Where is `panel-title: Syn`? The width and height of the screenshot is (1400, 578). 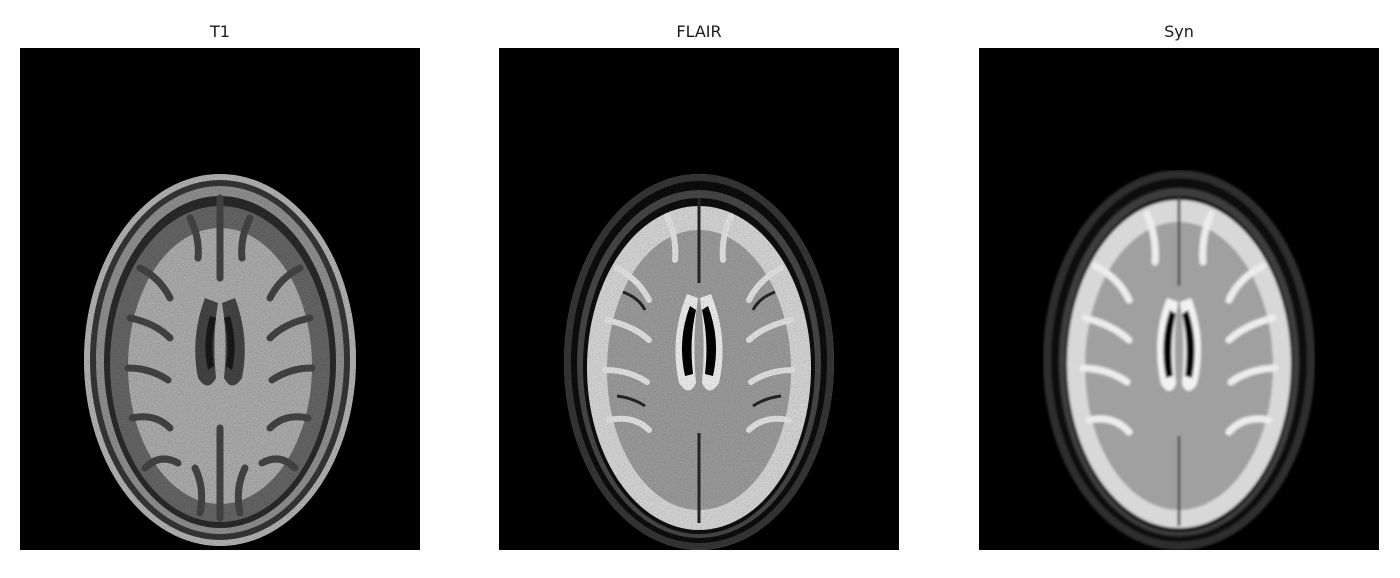 panel-title: Syn is located at coordinates (1179, 31).